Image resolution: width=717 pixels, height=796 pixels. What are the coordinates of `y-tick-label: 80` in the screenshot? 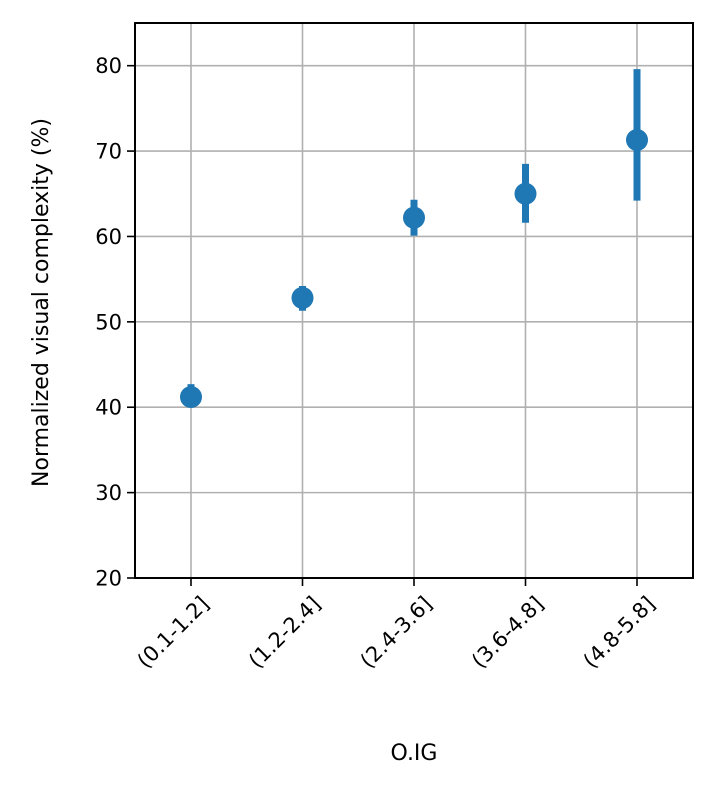 It's located at (108, 66).